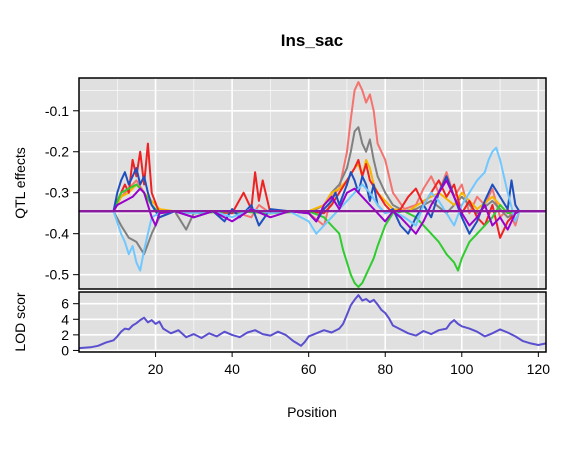 This screenshot has width=587, height=449. What do you see at coordinates (65, 304) in the screenshot?
I see `lod-ytick-label: 6` at bounding box center [65, 304].